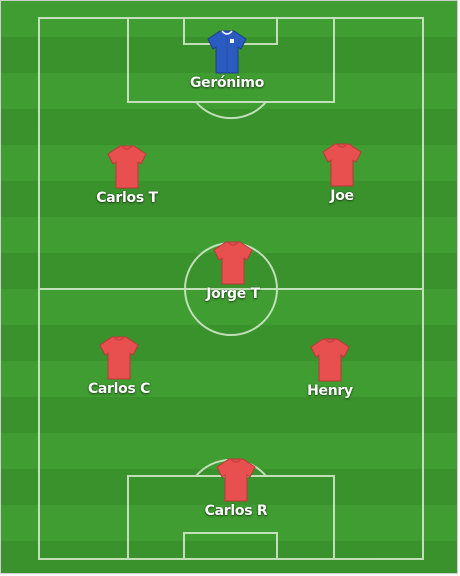 The image size is (460, 576). Describe the element at coordinates (342, 196) in the screenshot. I see `player-name: Joe` at that location.